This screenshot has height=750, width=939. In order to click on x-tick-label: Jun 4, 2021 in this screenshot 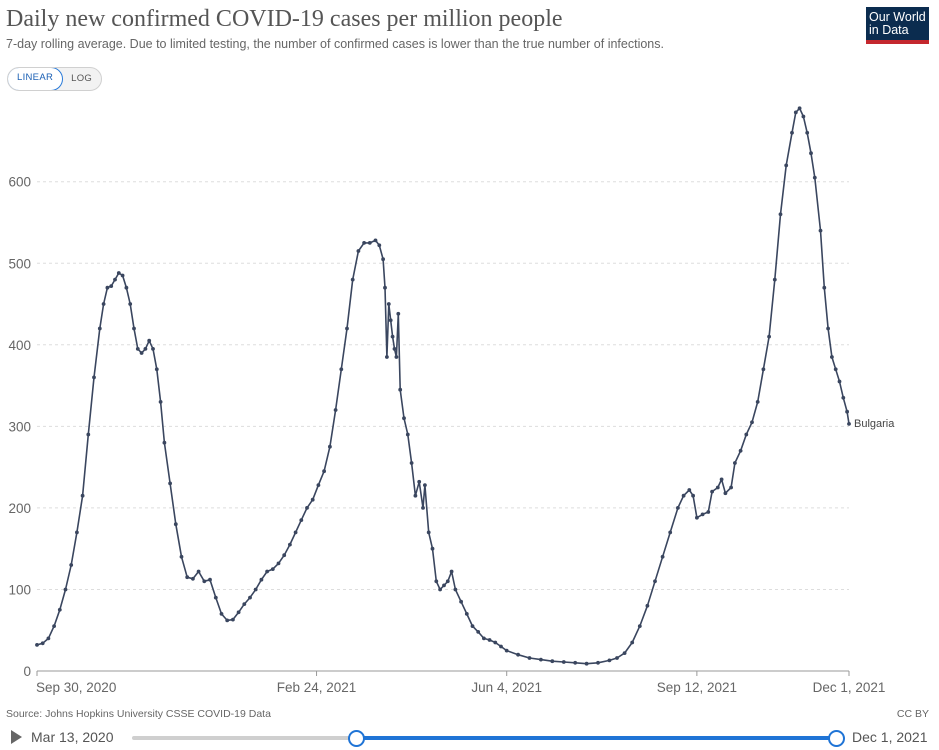, I will do `click(506, 687)`.